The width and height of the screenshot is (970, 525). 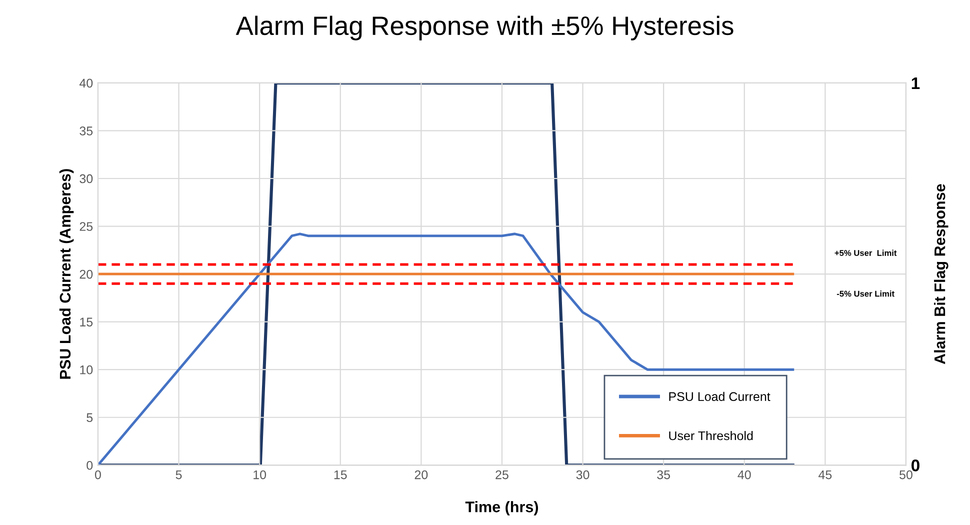 I want to click on annotation: +5% User Limit, so click(x=865, y=253).